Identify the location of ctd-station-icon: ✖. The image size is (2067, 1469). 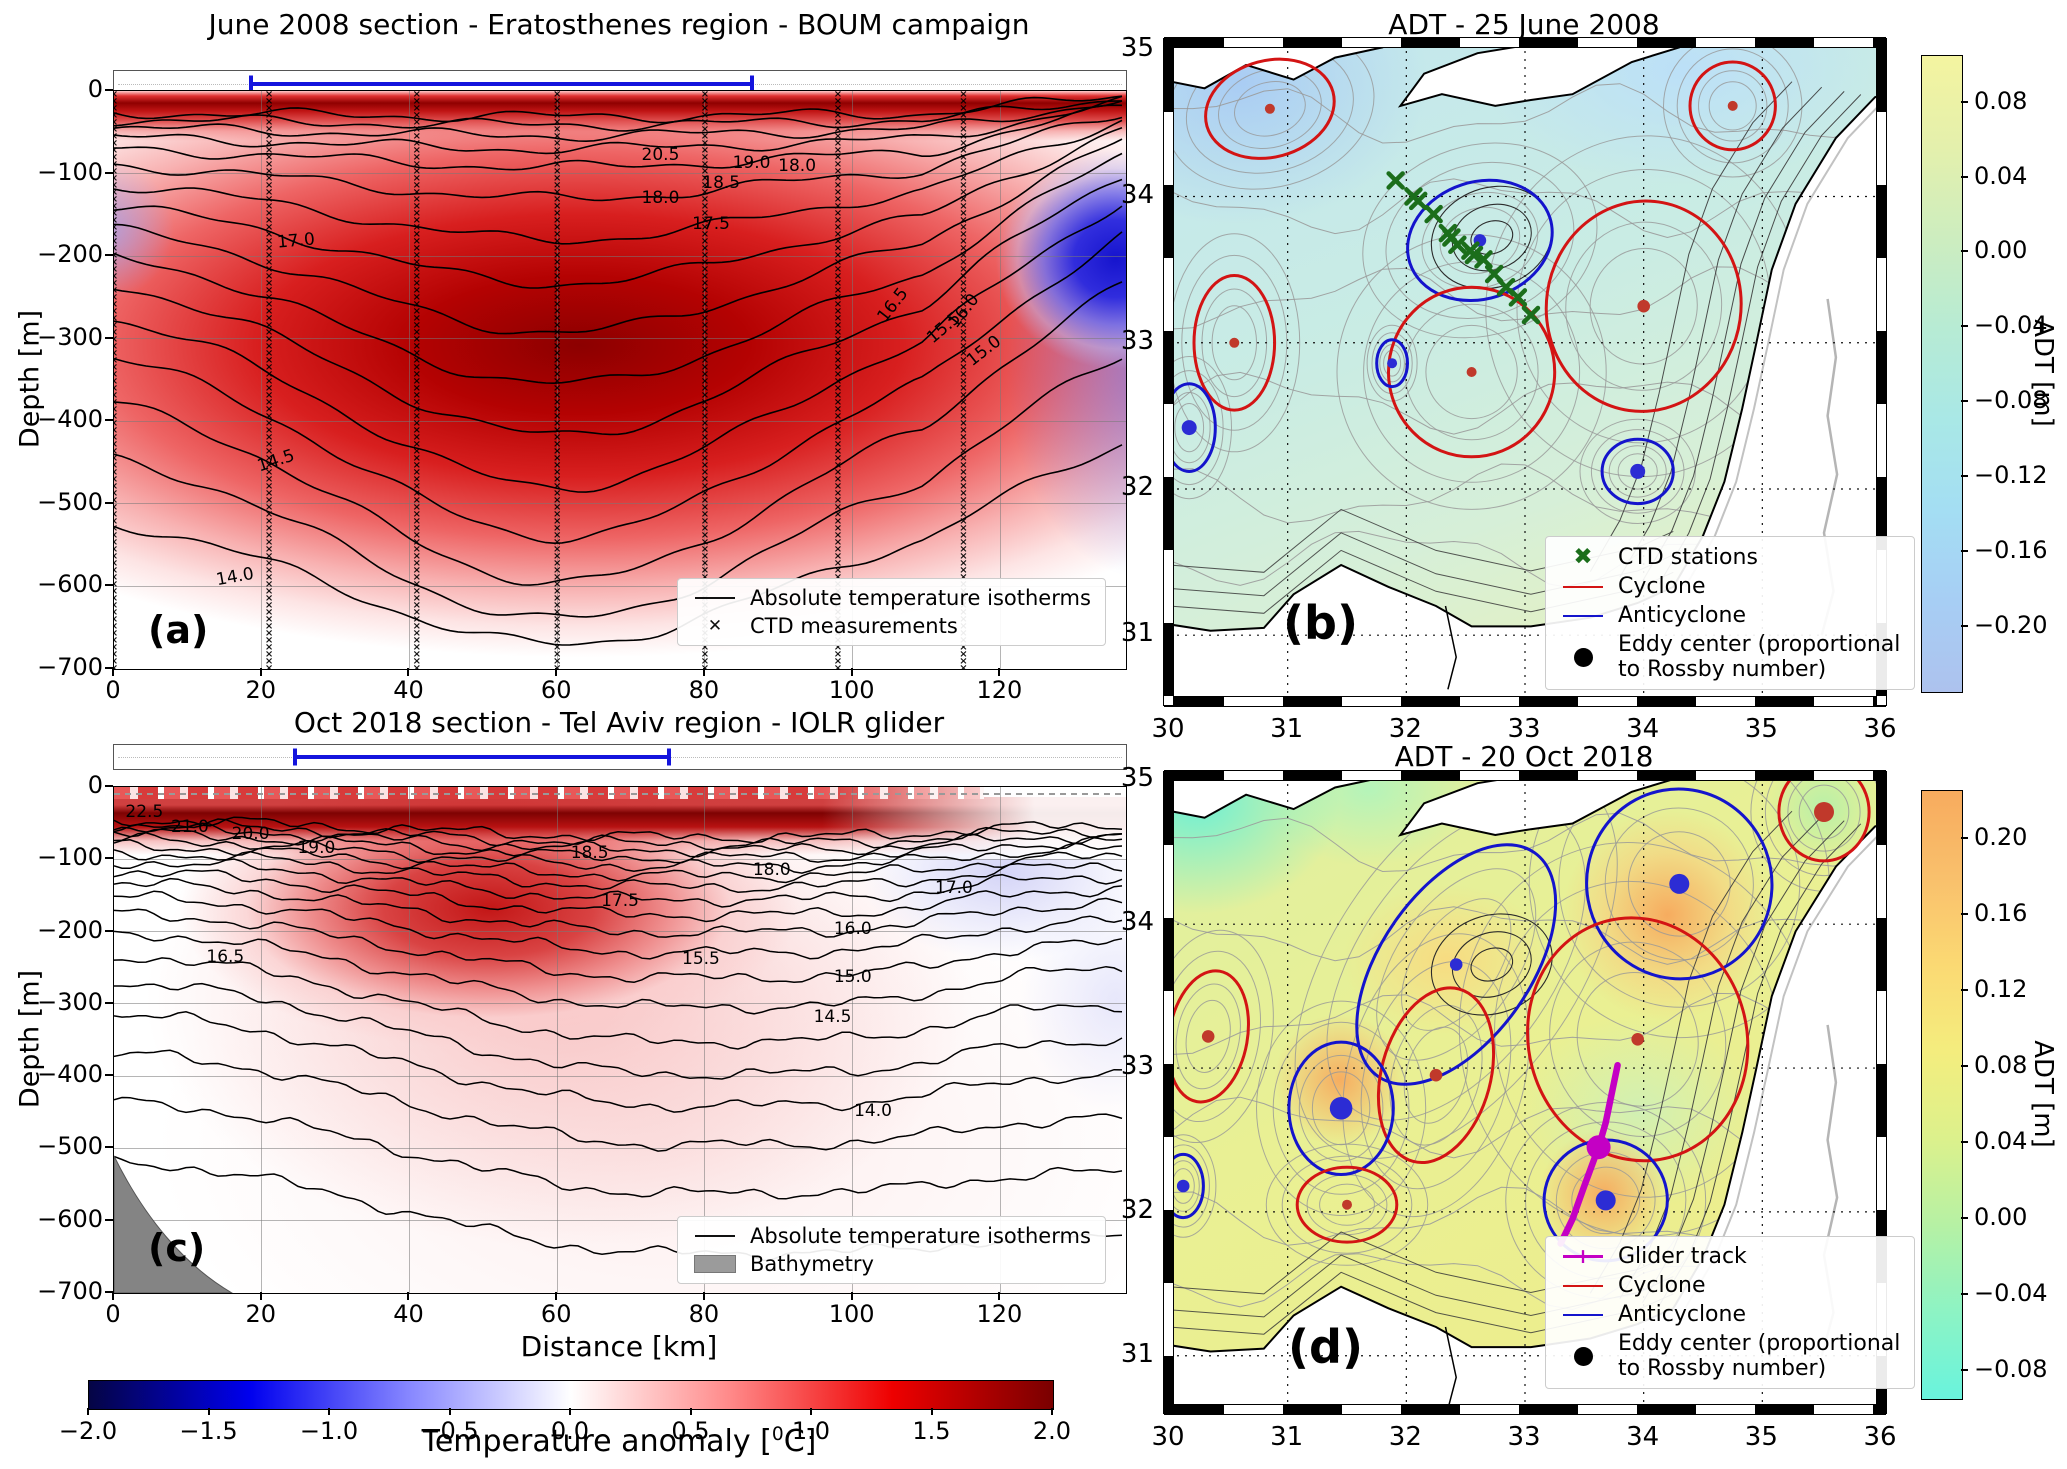
(1583, 557).